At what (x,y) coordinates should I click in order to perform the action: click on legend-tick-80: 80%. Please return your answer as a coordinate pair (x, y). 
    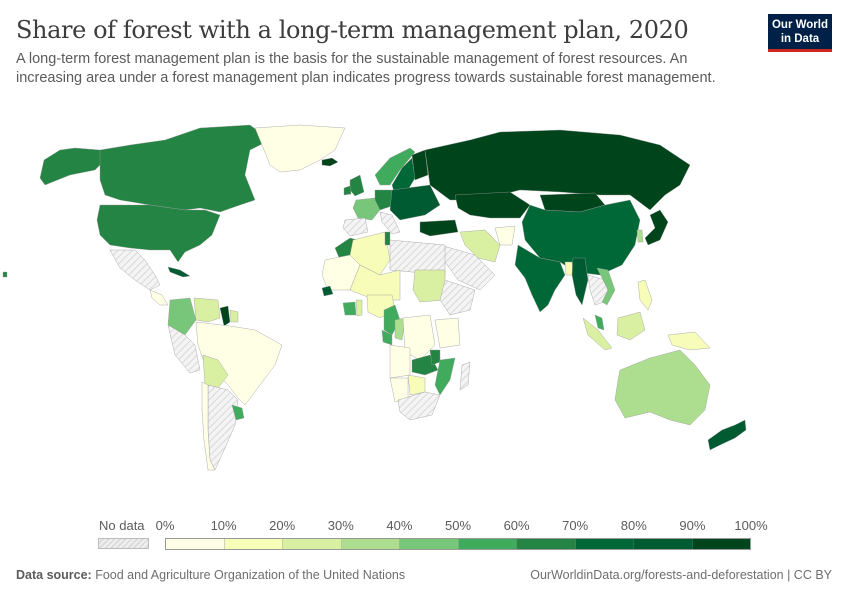
    Looking at the image, I should click on (633, 525).